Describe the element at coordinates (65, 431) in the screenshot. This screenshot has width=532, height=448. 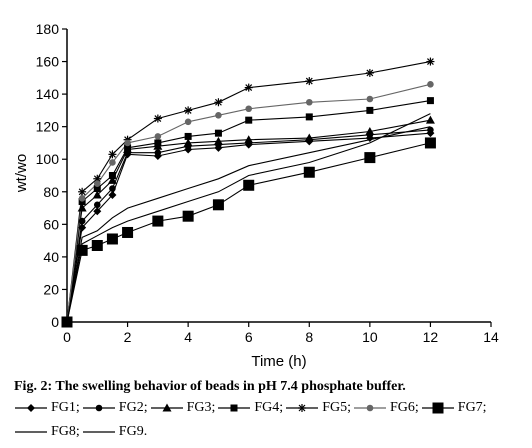
I see `legend-label: FG8;` at that location.